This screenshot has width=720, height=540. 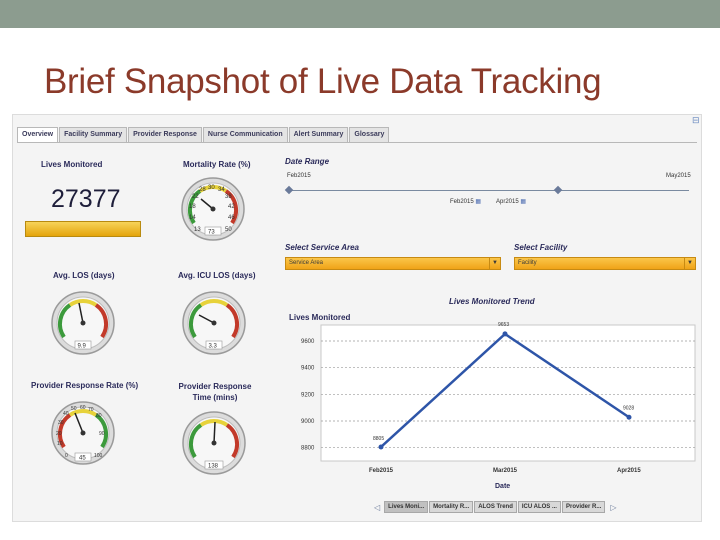 What do you see at coordinates (228, 197) in the screenshot?
I see `mortality-tick-38: 38` at bounding box center [228, 197].